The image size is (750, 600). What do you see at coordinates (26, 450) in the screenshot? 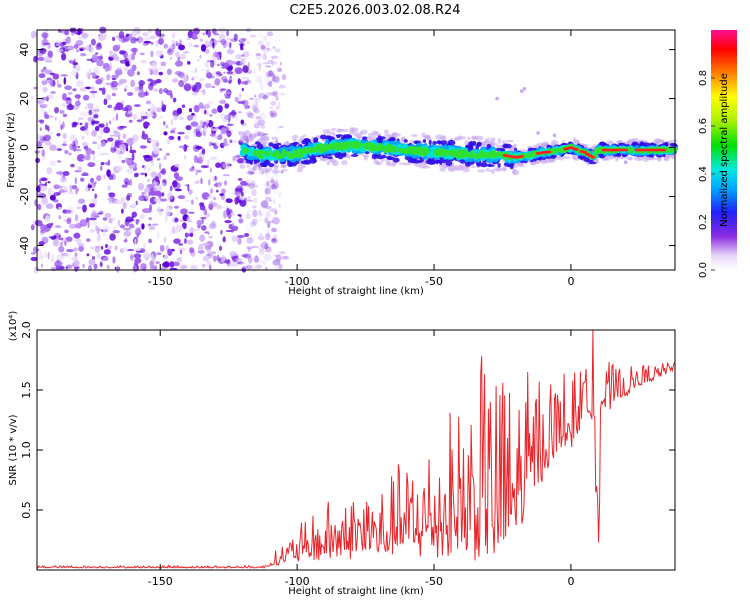
I see `snr-y-tick-label: 1.0` at bounding box center [26, 450].